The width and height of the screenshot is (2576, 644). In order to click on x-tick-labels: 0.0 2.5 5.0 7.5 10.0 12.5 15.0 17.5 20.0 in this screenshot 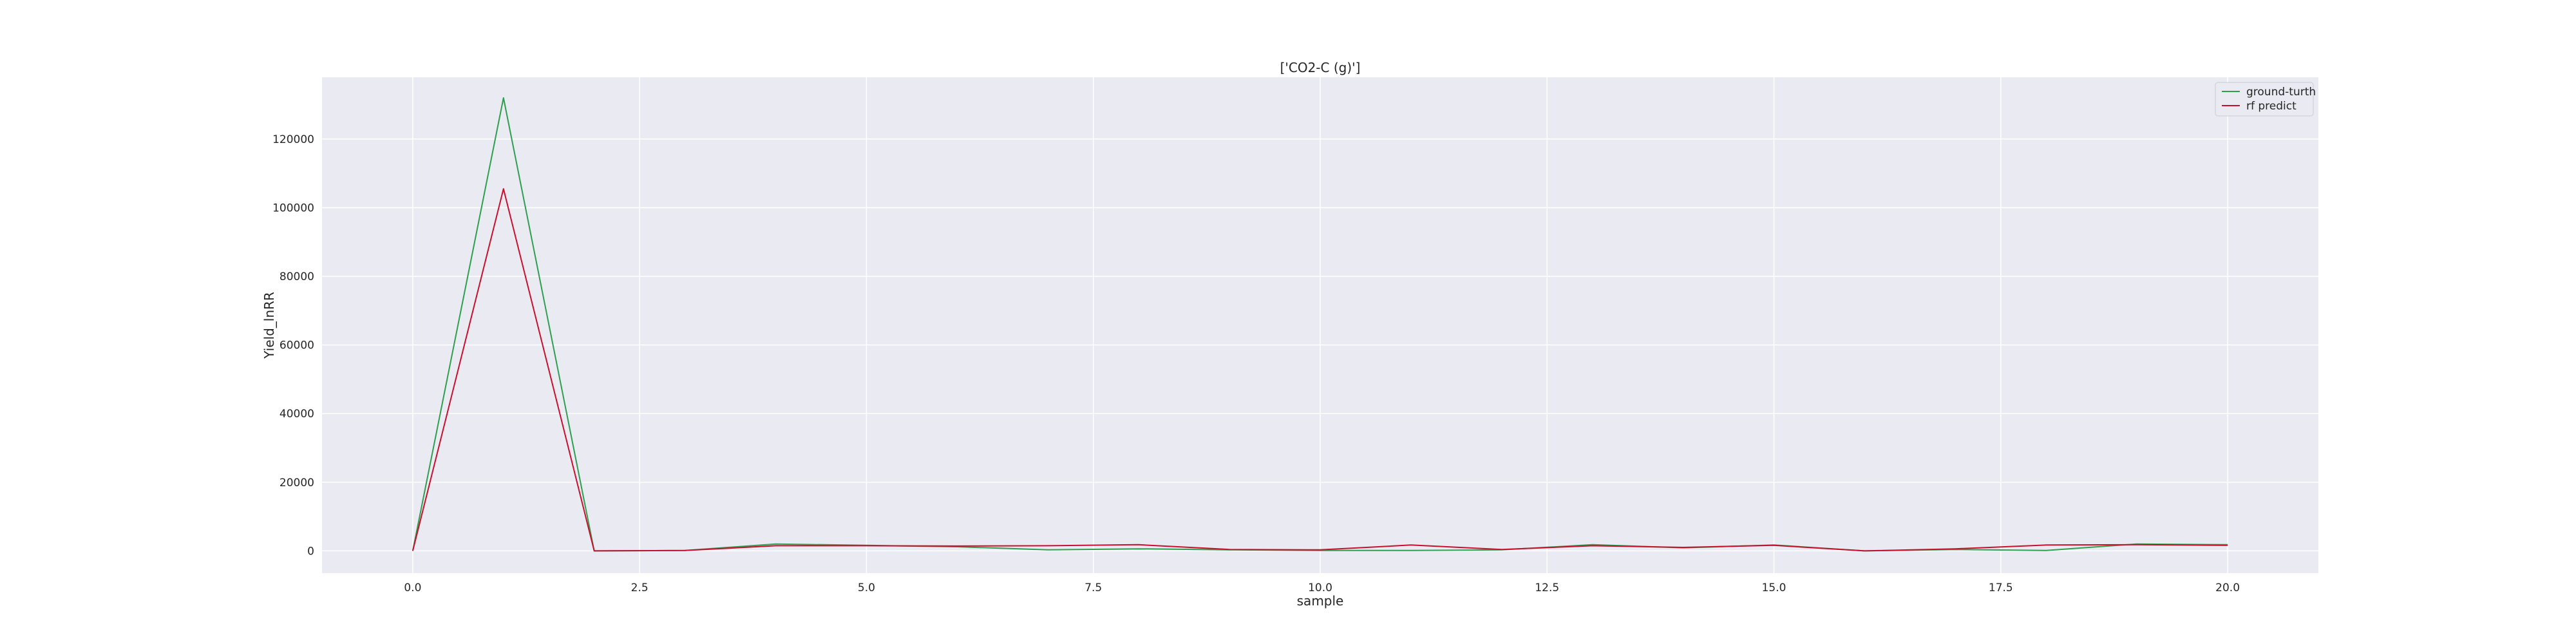, I will do `click(1322, 588)`.